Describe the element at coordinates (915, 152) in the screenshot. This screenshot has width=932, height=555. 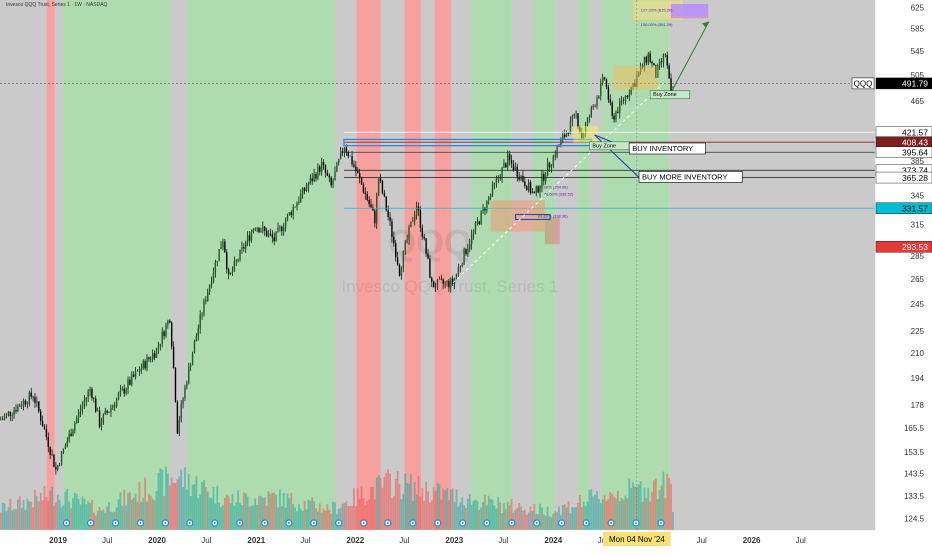
I see `price-marker-label: 395.64` at that location.